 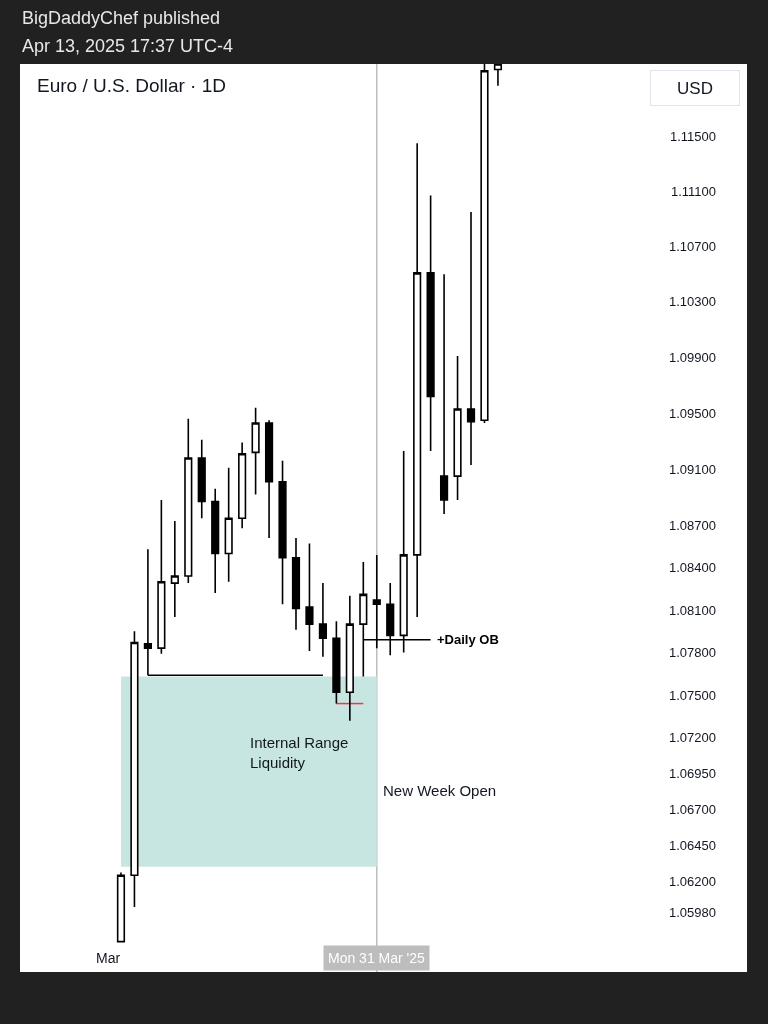 I want to click on y-tick-label: 1.11500, so click(x=692, y=137).